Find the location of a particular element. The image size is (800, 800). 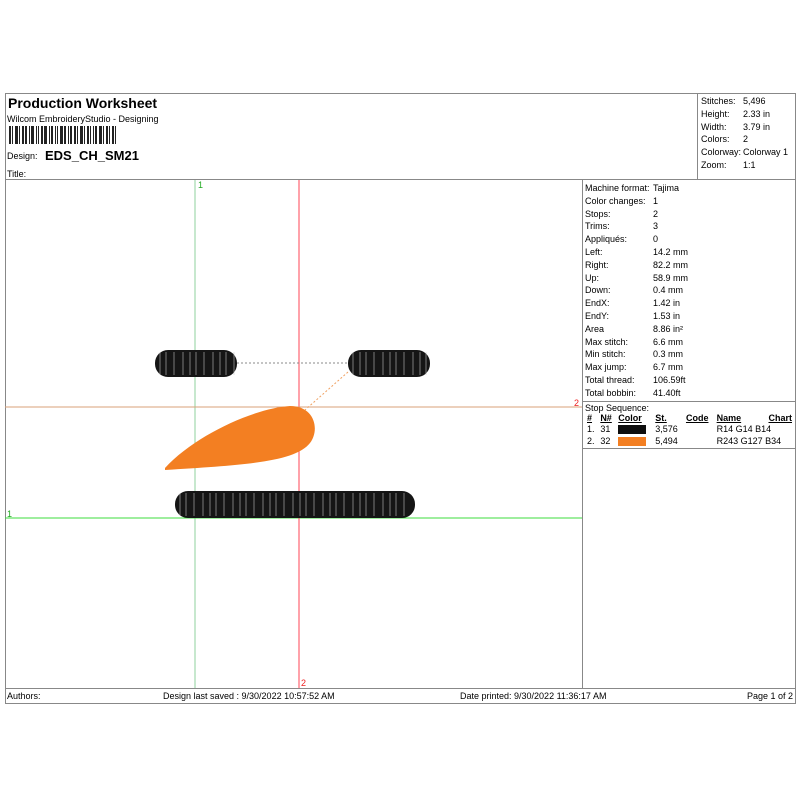

color-name: R243 G127 B34 is located at coordinates (749, 440).